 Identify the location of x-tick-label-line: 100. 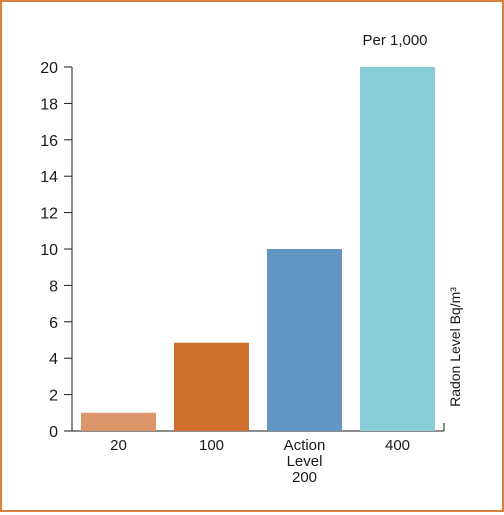
(211, 445).